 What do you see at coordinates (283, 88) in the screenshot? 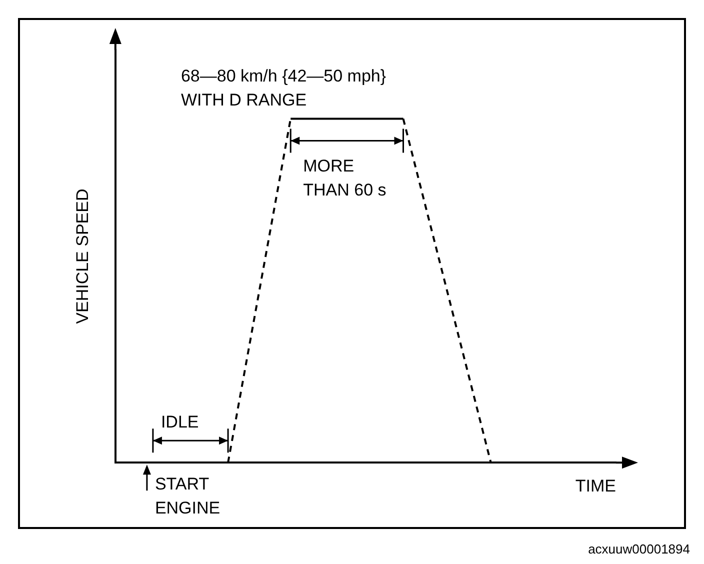
I see `text: 68—80 km/h {42—50 mph} WITH D RANGE` at bounding box center [283, 88].